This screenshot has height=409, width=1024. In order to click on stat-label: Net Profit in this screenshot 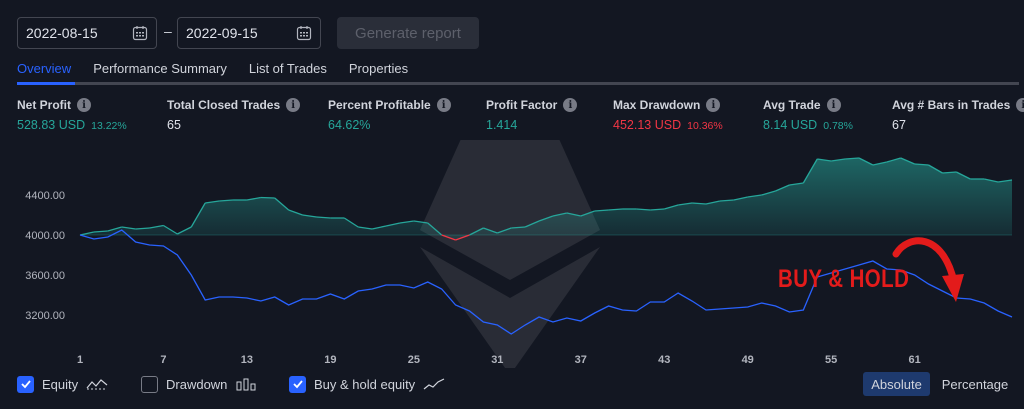, I will do `click(44, 105)`.